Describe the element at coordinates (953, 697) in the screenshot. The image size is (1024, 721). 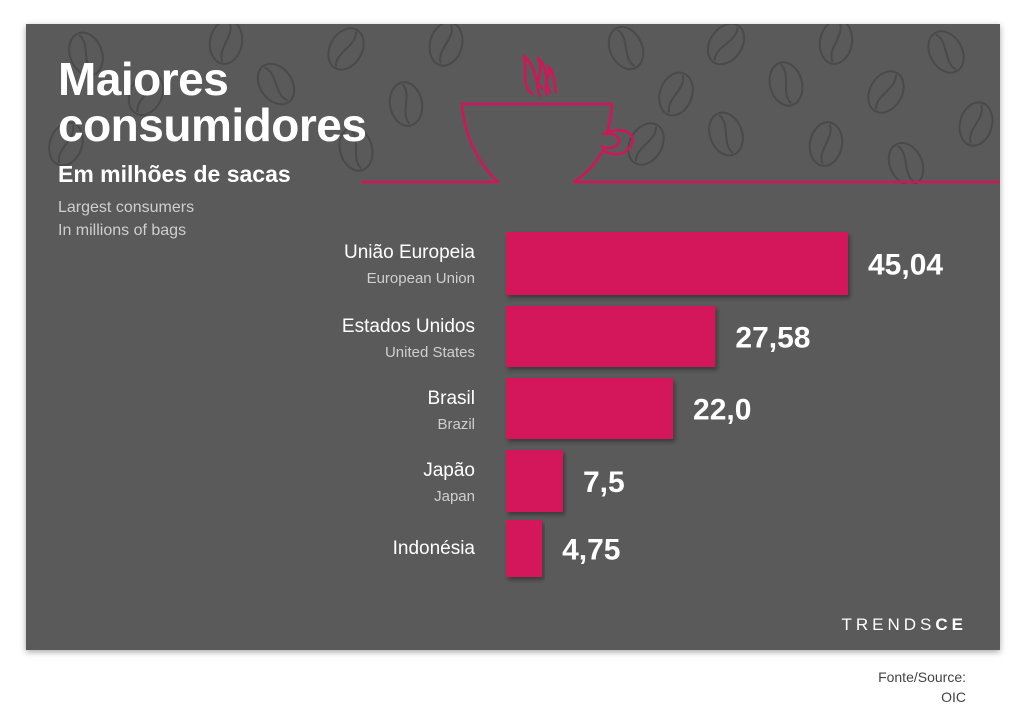
I see `source-name: OIC` at that location.